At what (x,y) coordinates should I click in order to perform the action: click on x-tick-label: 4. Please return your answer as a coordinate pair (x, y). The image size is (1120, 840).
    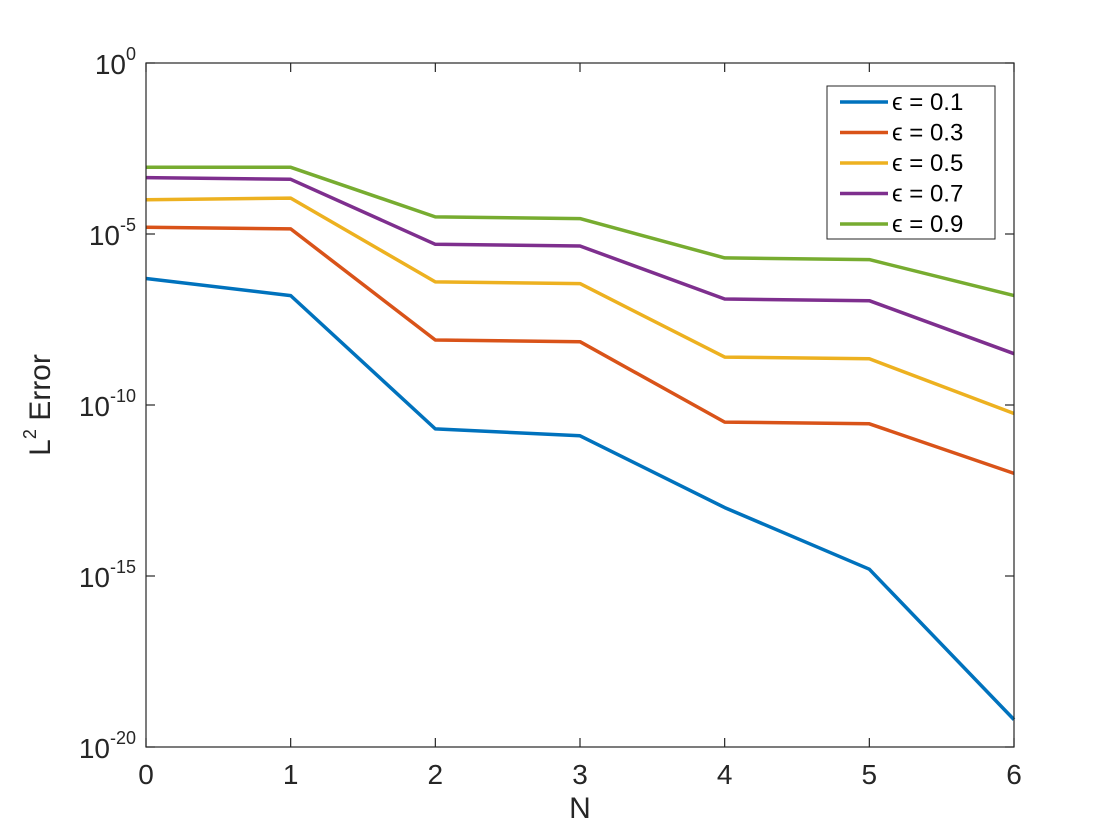
    Looking at the image, I should click on (725, 774).